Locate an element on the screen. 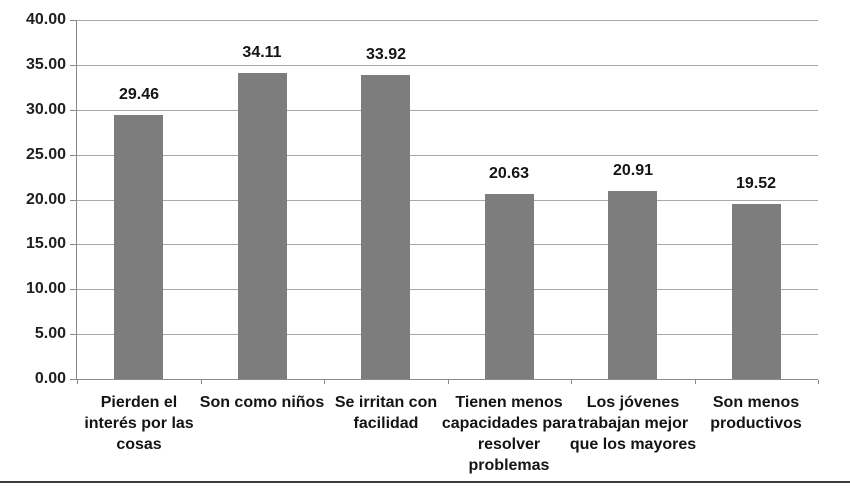 The width and height of the screenshot is (850, 493). category-label: Son como niños is located at coordinates (262, 402).